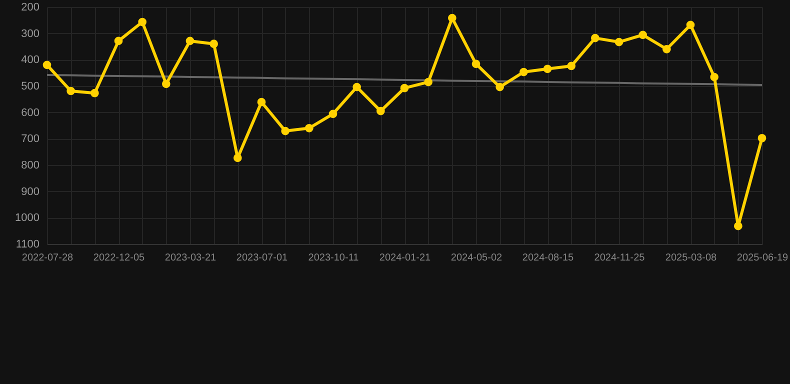  I want to click on x-tick-label: 2024-01-21, so click(405, 258).